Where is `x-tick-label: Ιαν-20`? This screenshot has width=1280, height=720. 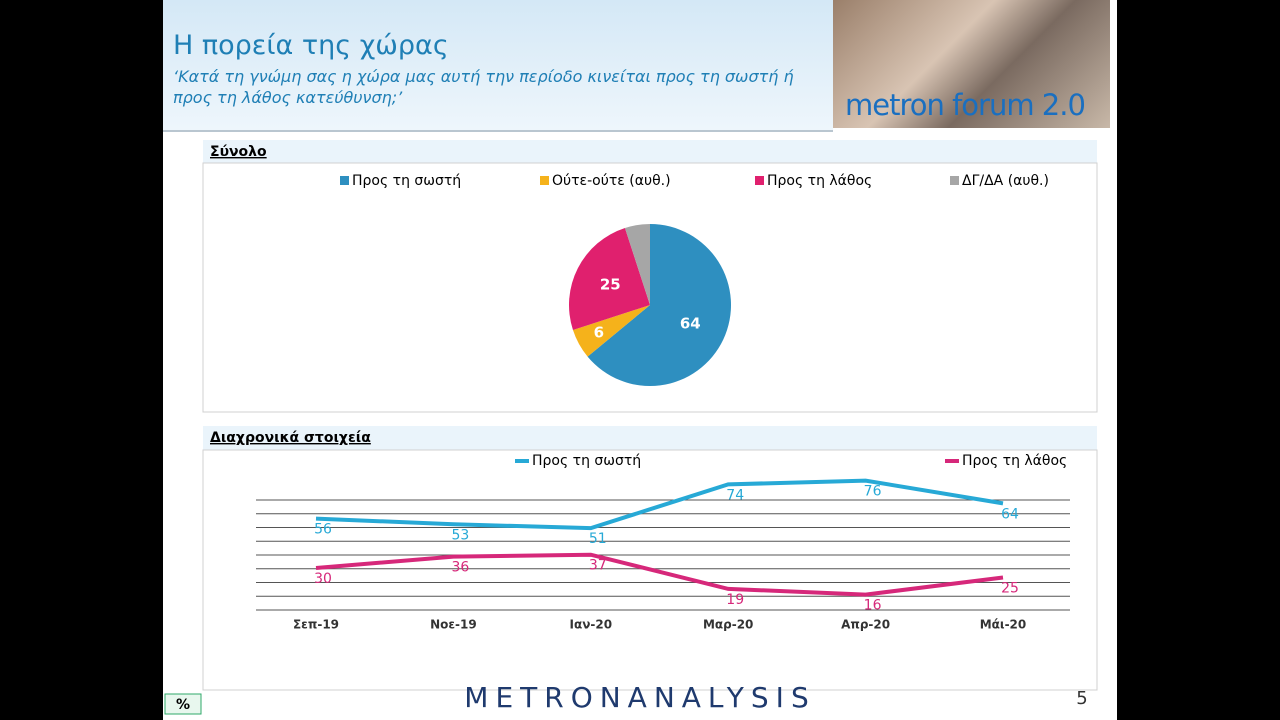 x-tick-label: Ιαν-20 is located at coordinates (591, 625).